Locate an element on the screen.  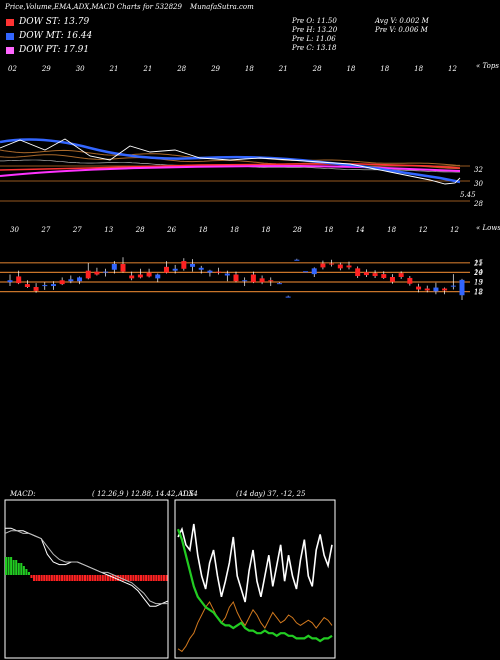
panel2-price-label: 19 is located at coordinates (478, 283).